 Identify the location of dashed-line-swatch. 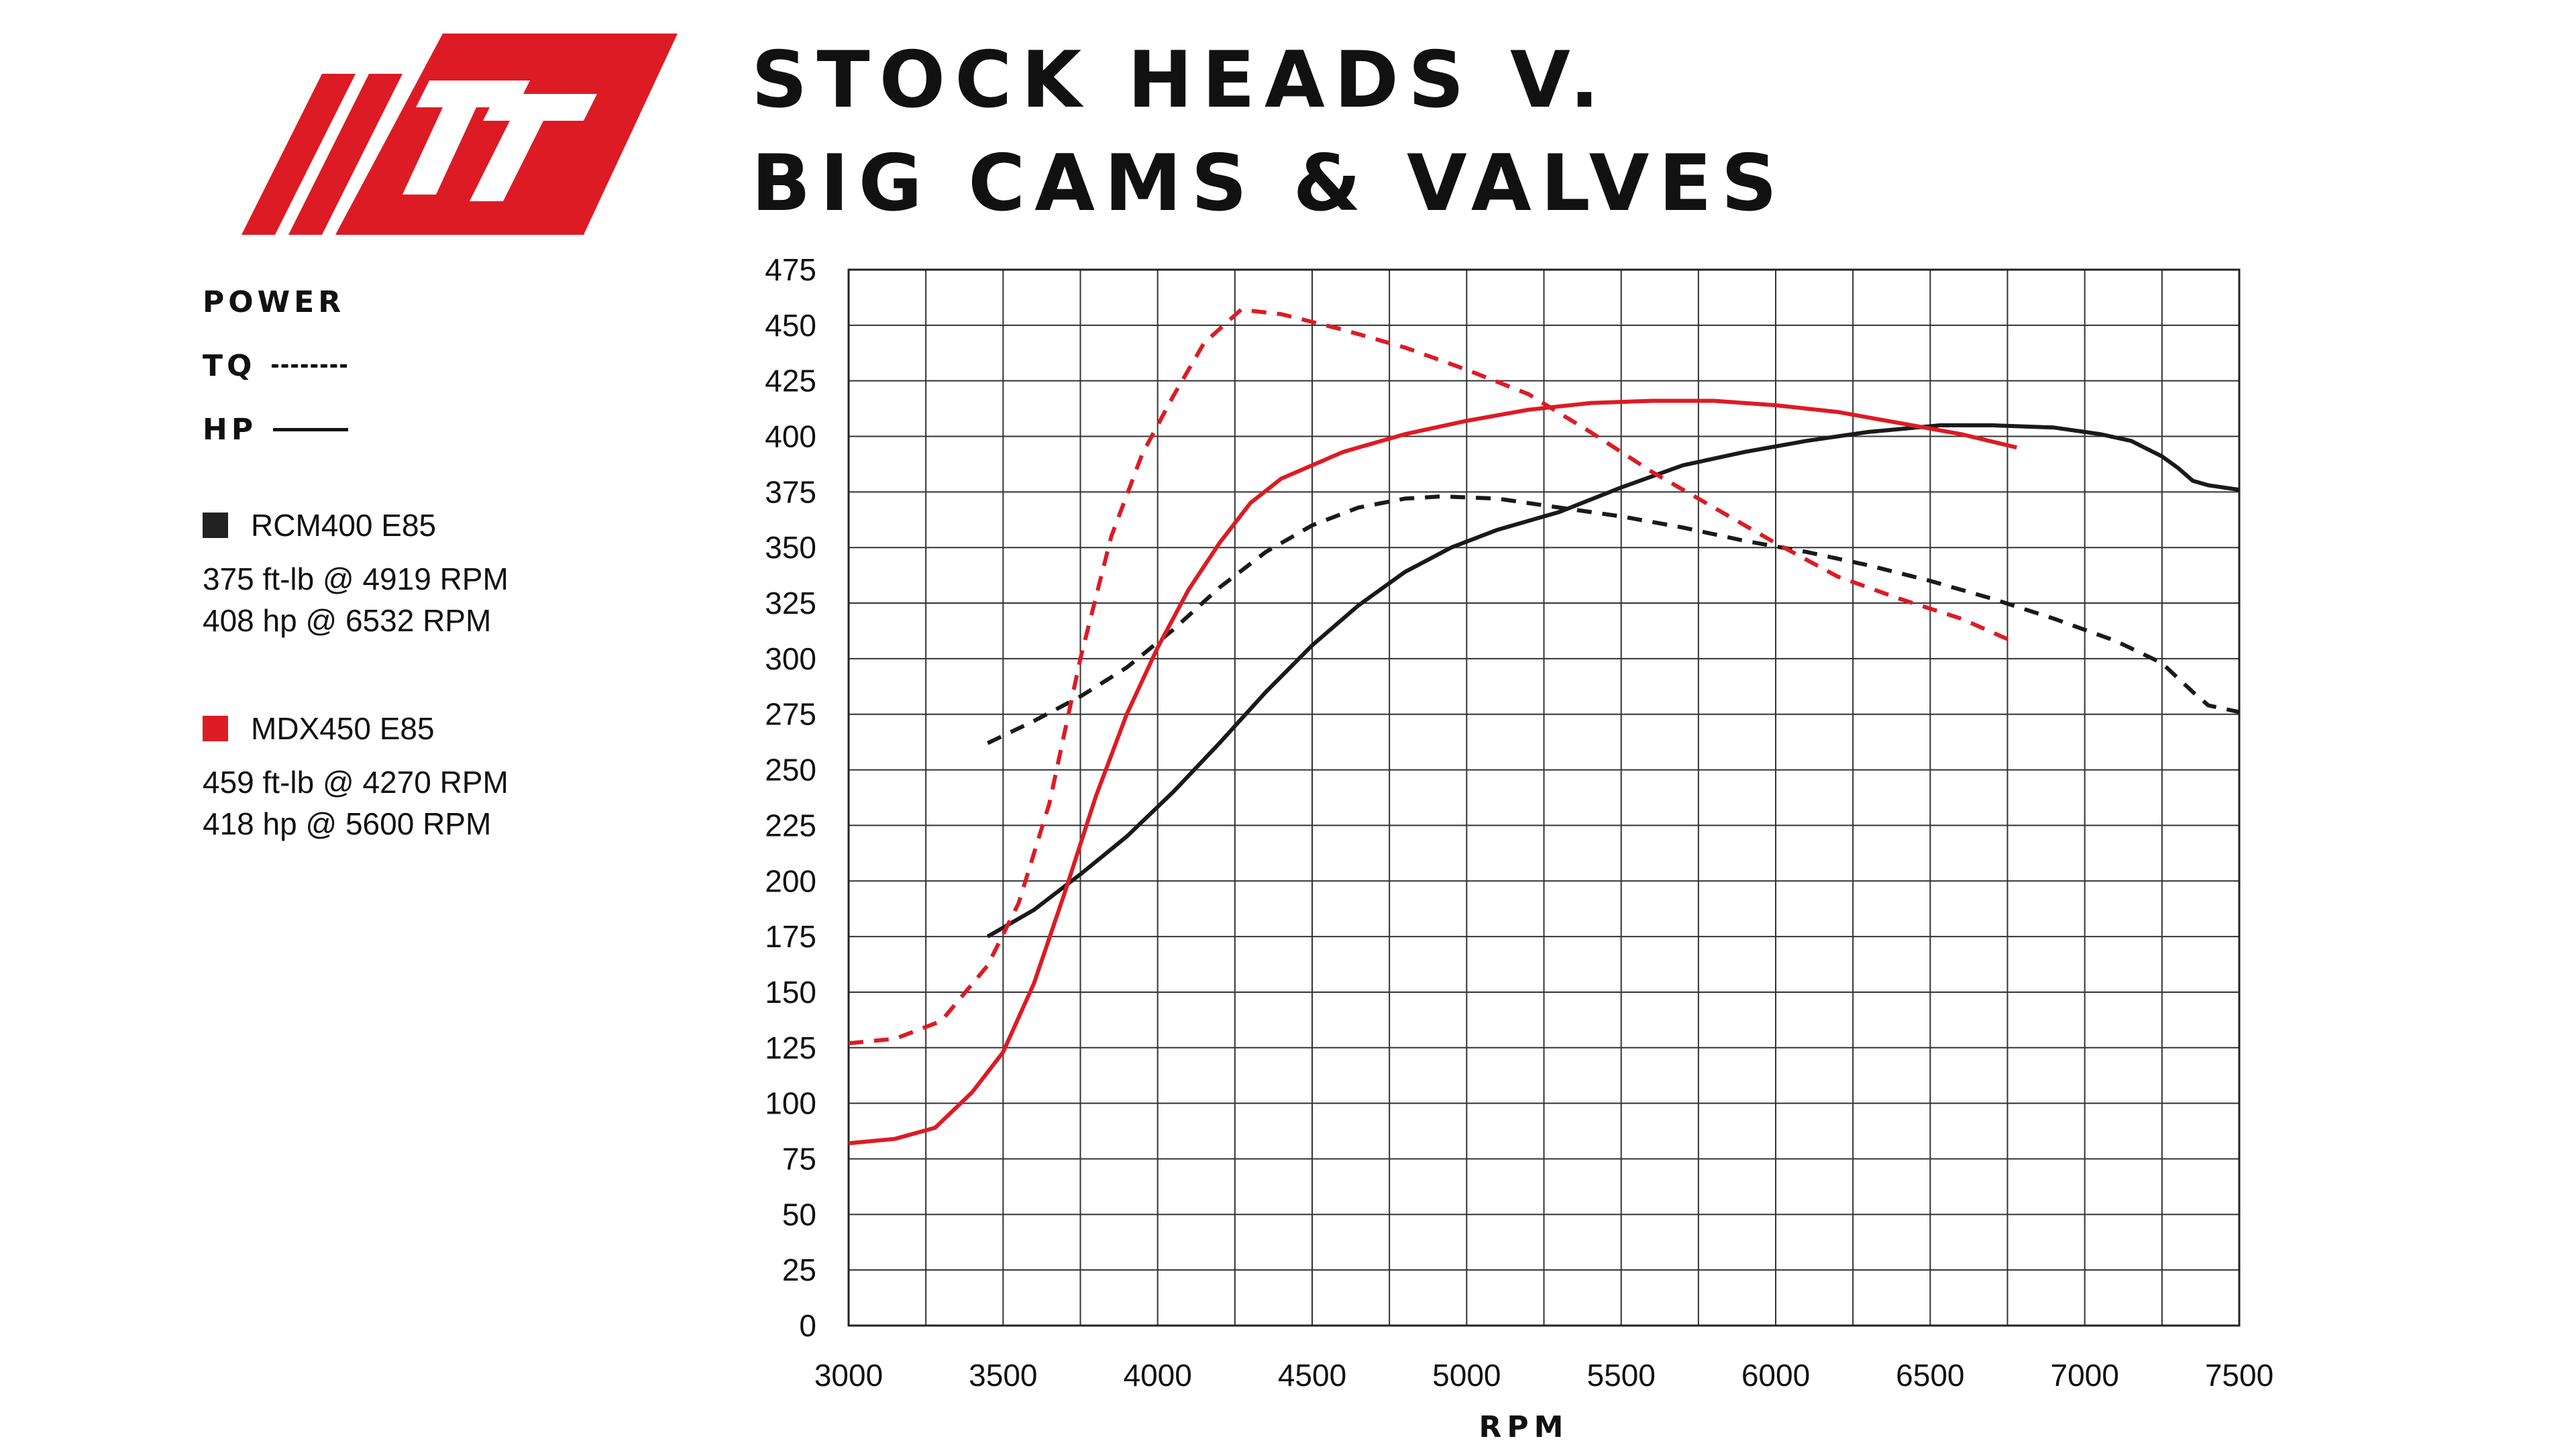
(309, 366).